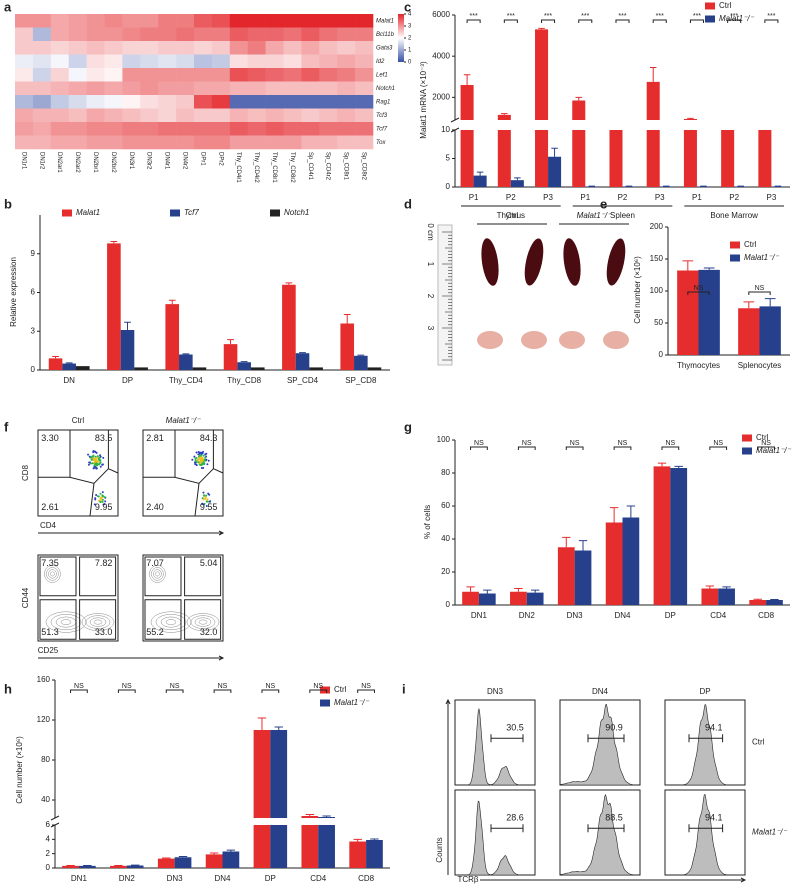 The image size is (800, 887). I want to click on y-tick-label: 4000, so click(441, 55).